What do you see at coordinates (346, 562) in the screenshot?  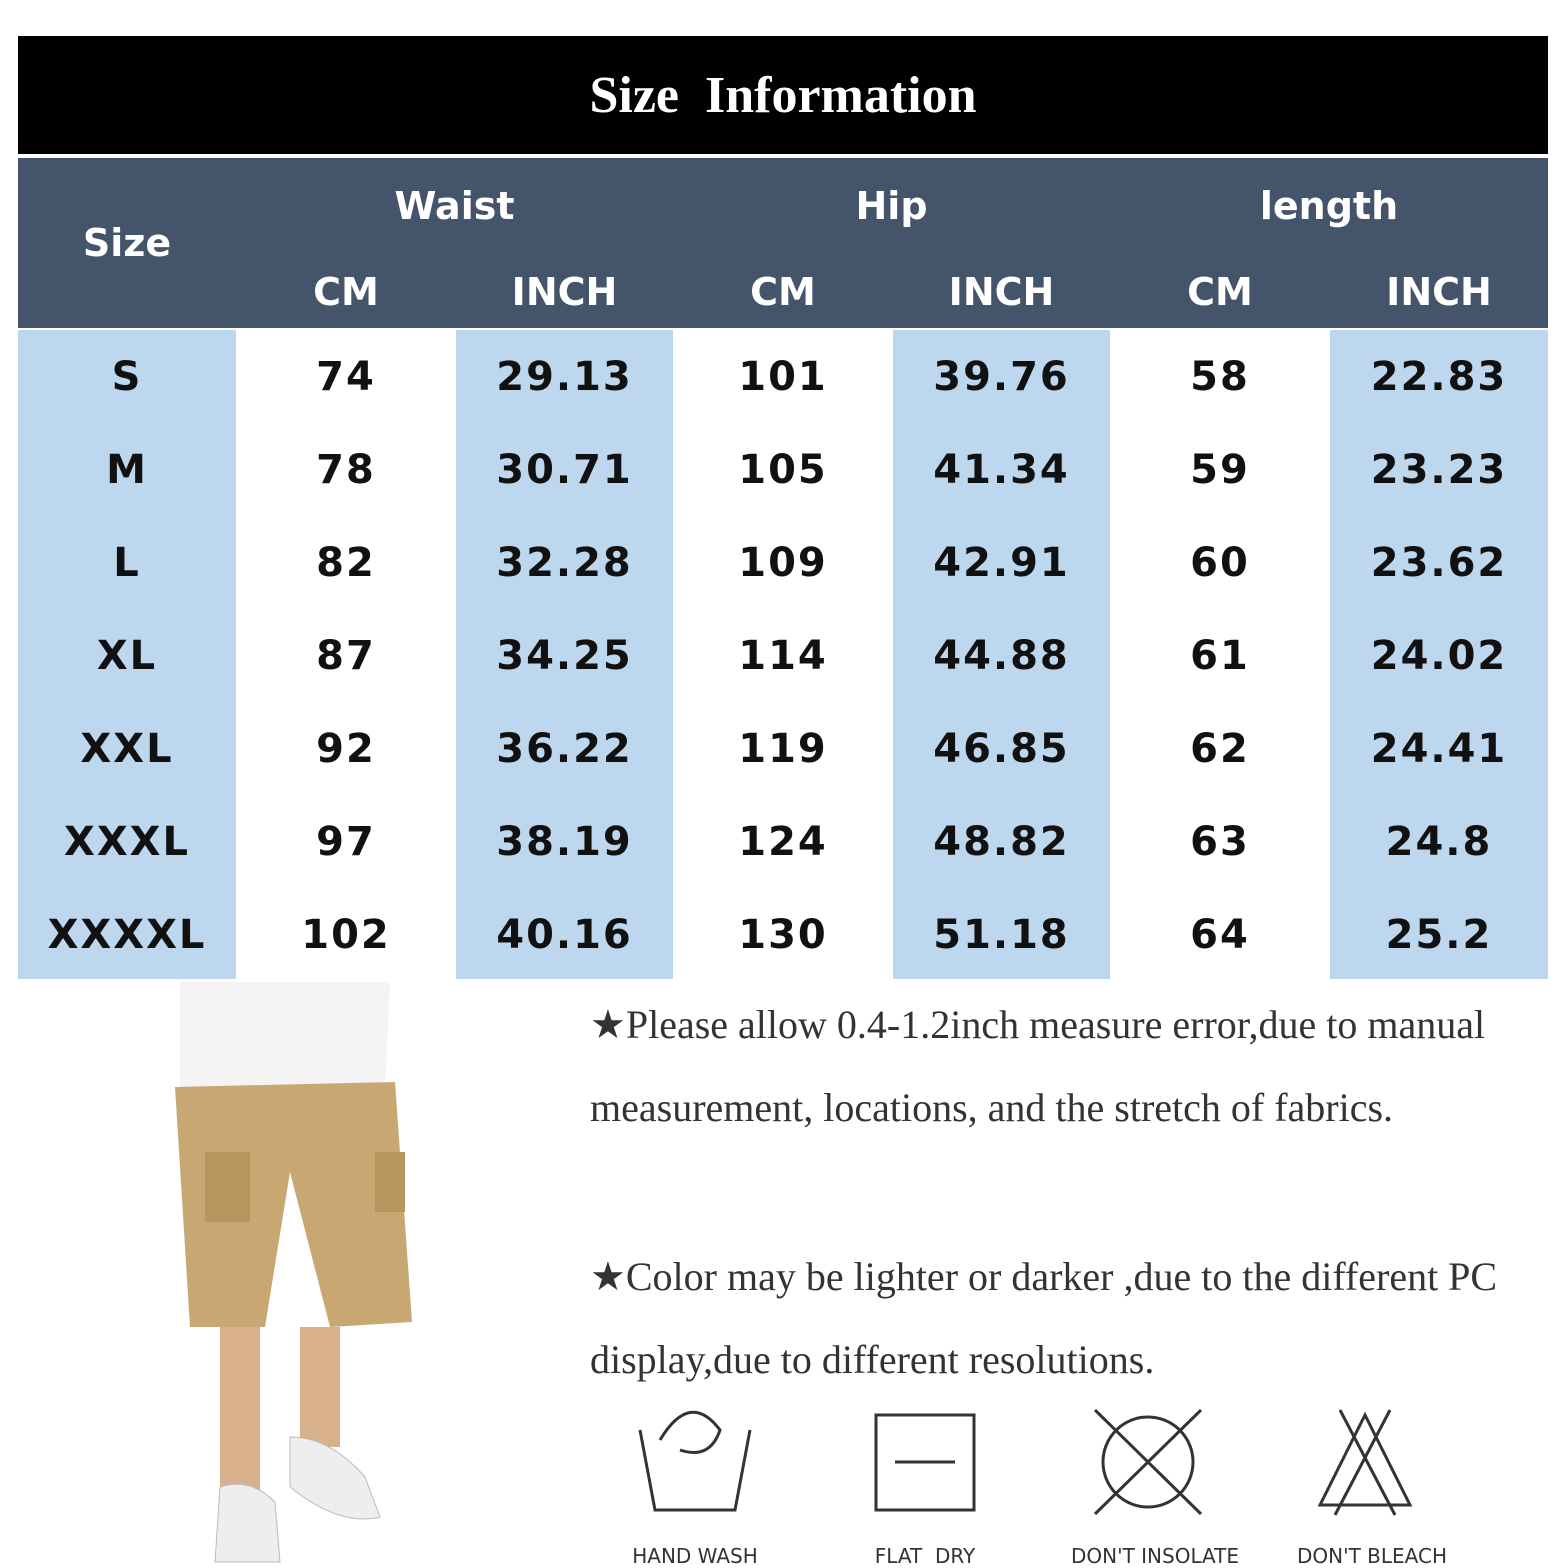 I see `value-cell: 82` at bounding box center [346, 562].